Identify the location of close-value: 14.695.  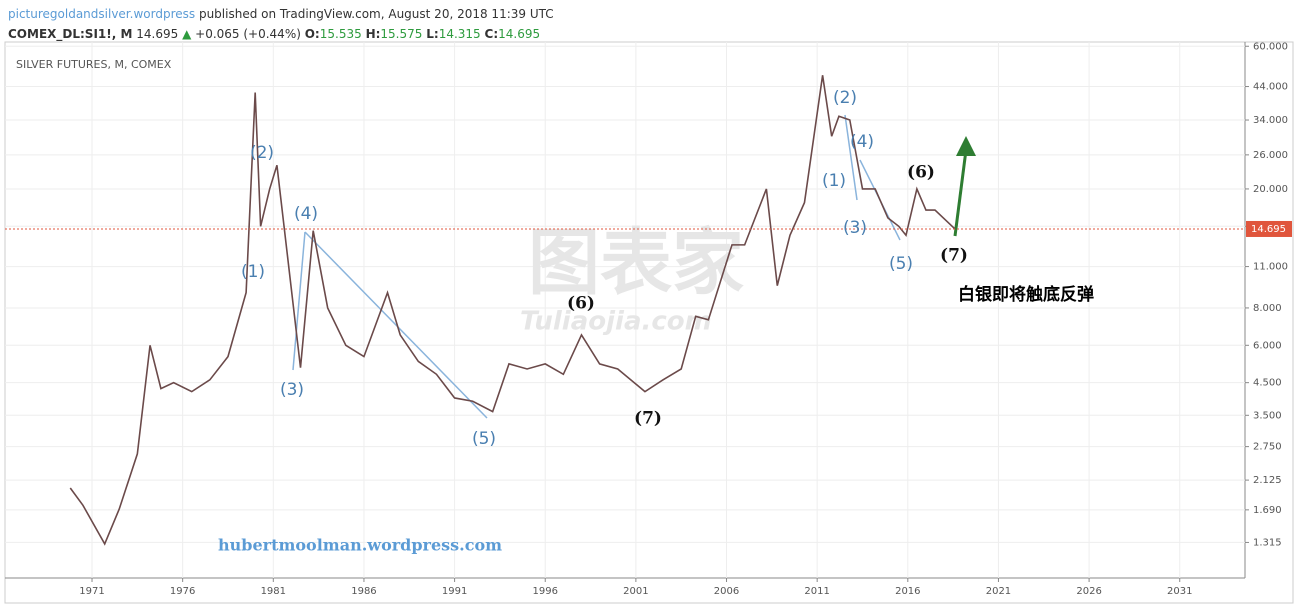
(519, 34).